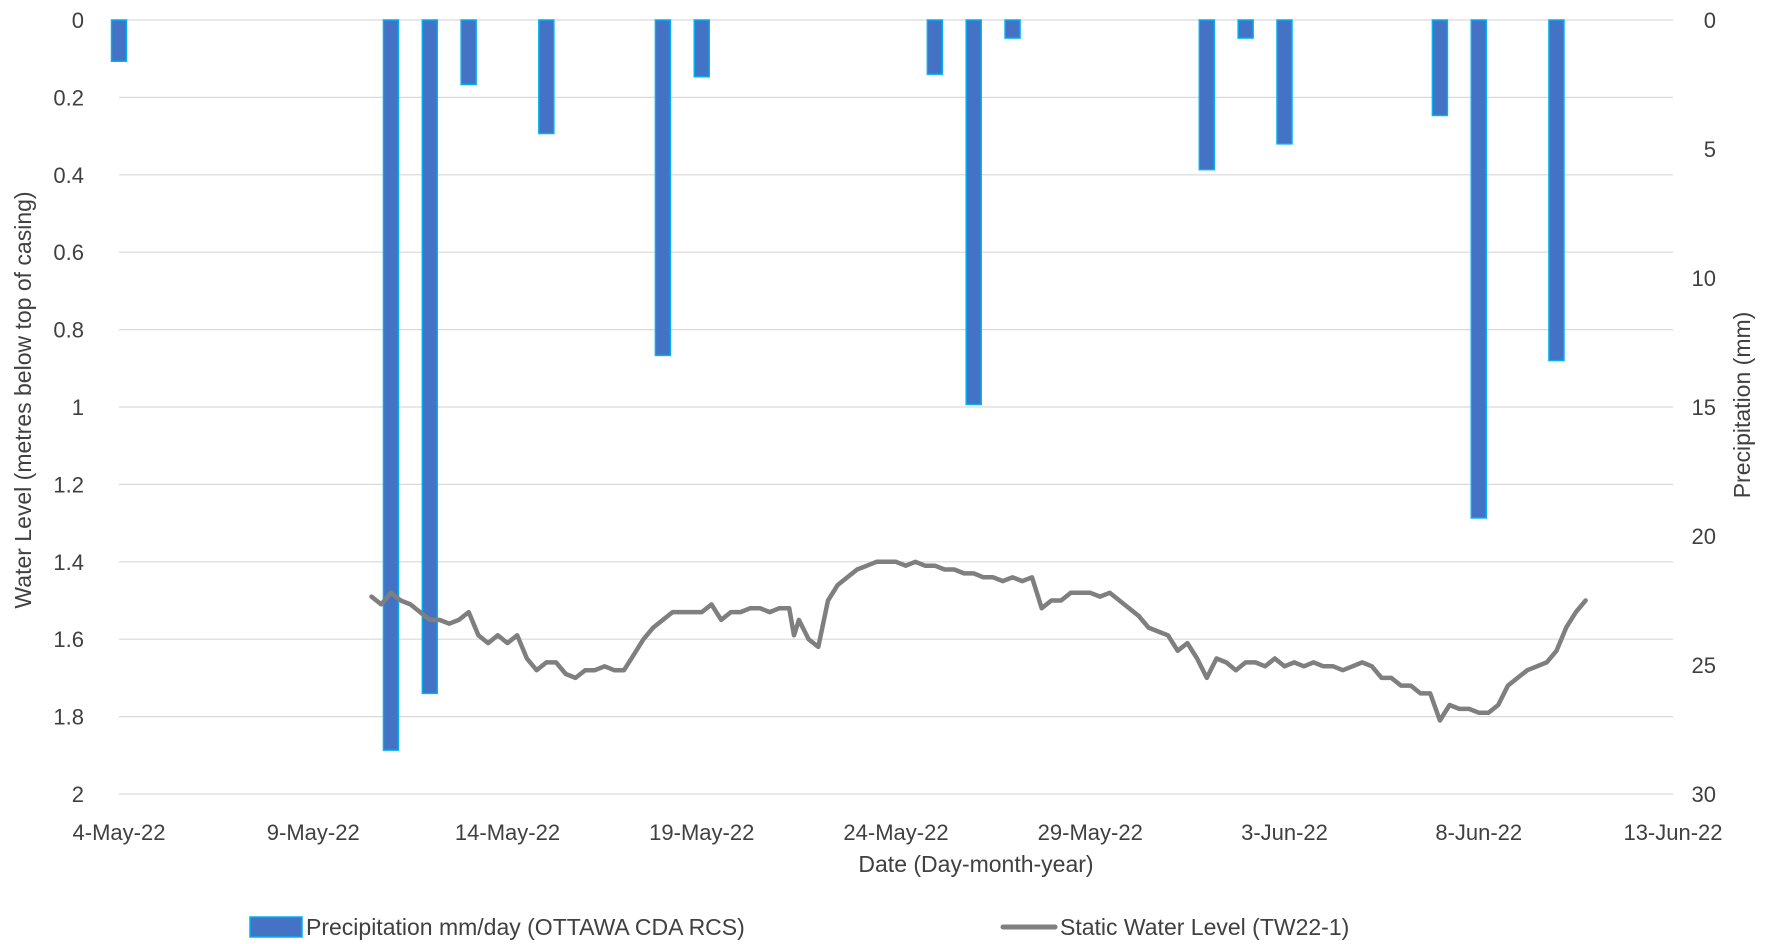  I want to click on y-left-tick-label: 2, so click(78, 794).